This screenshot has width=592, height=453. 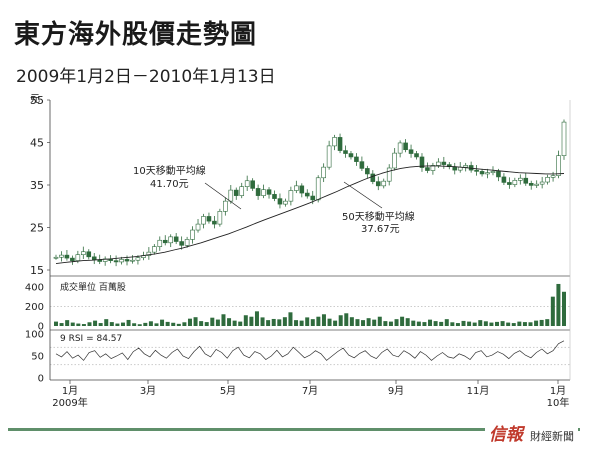 What do you see at coordinates (37, 228) in the screenshot?
I see `price-tick-label: 25` at bounding box center [37, 228].